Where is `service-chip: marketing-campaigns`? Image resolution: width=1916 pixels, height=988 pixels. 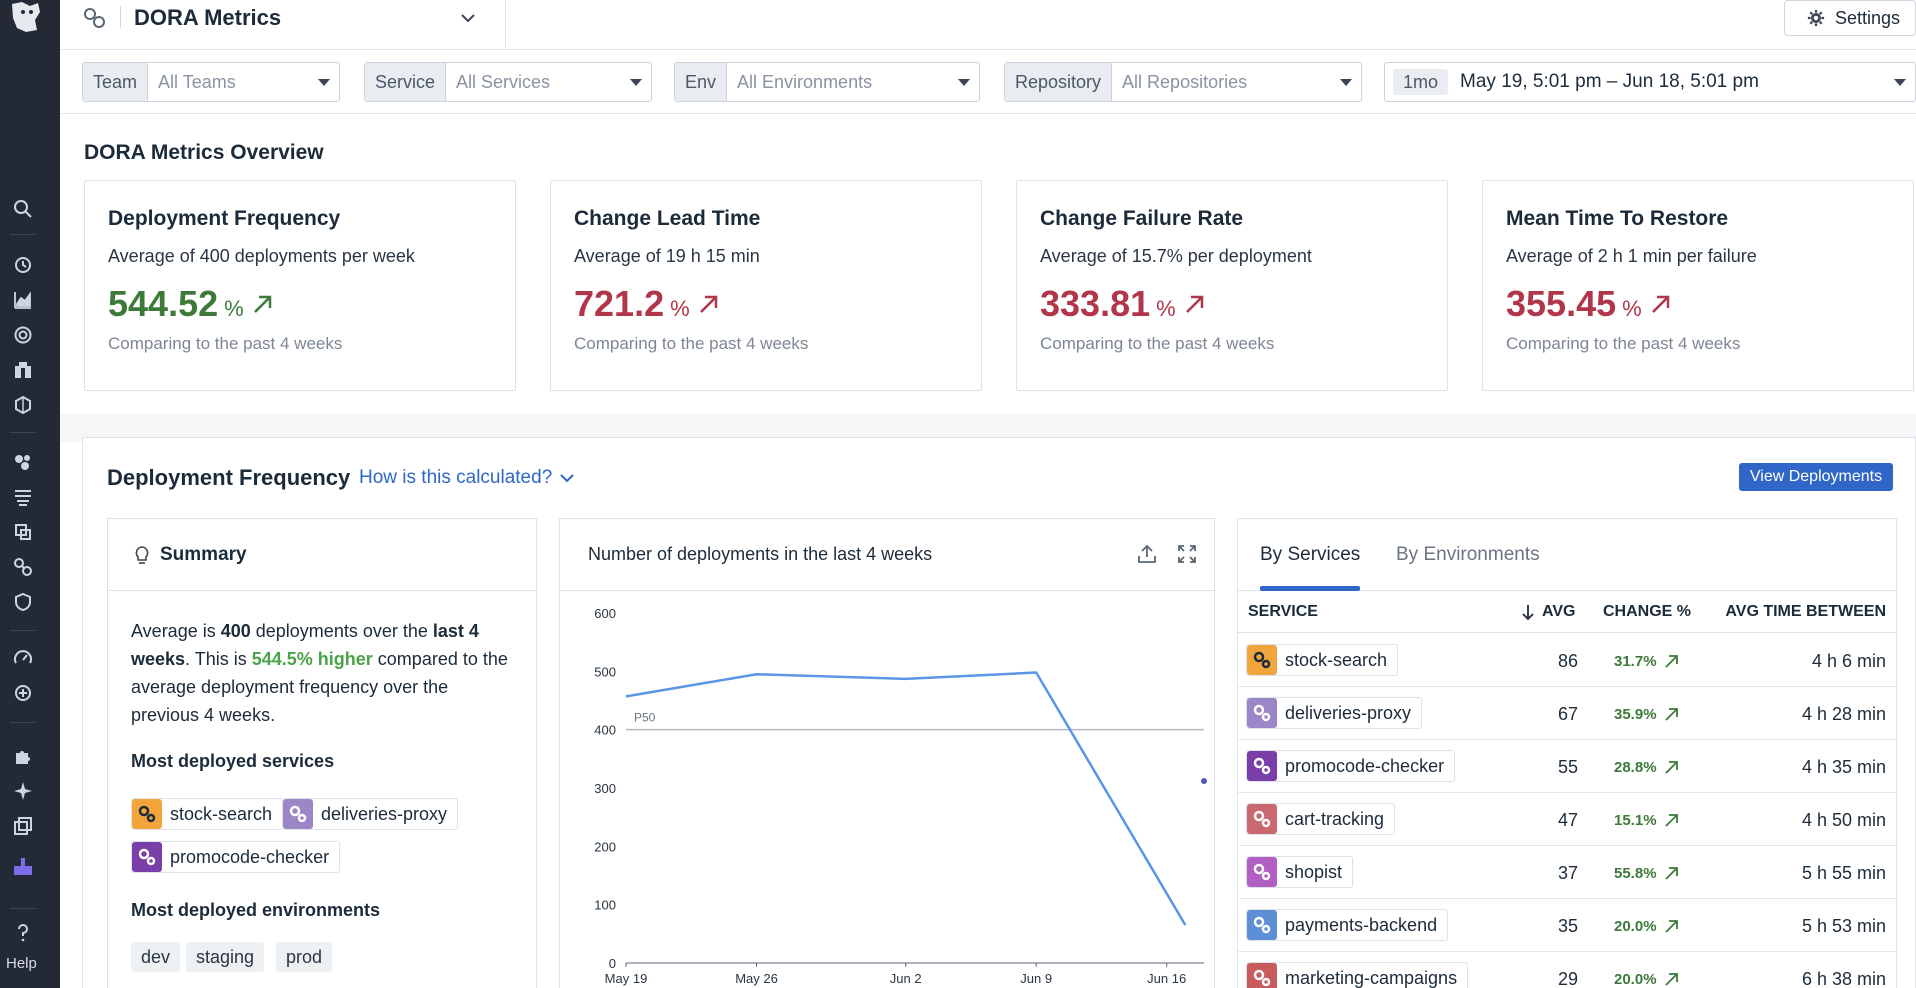
service-chip: marketing-campaigns is located at coordinates (1357, 975).